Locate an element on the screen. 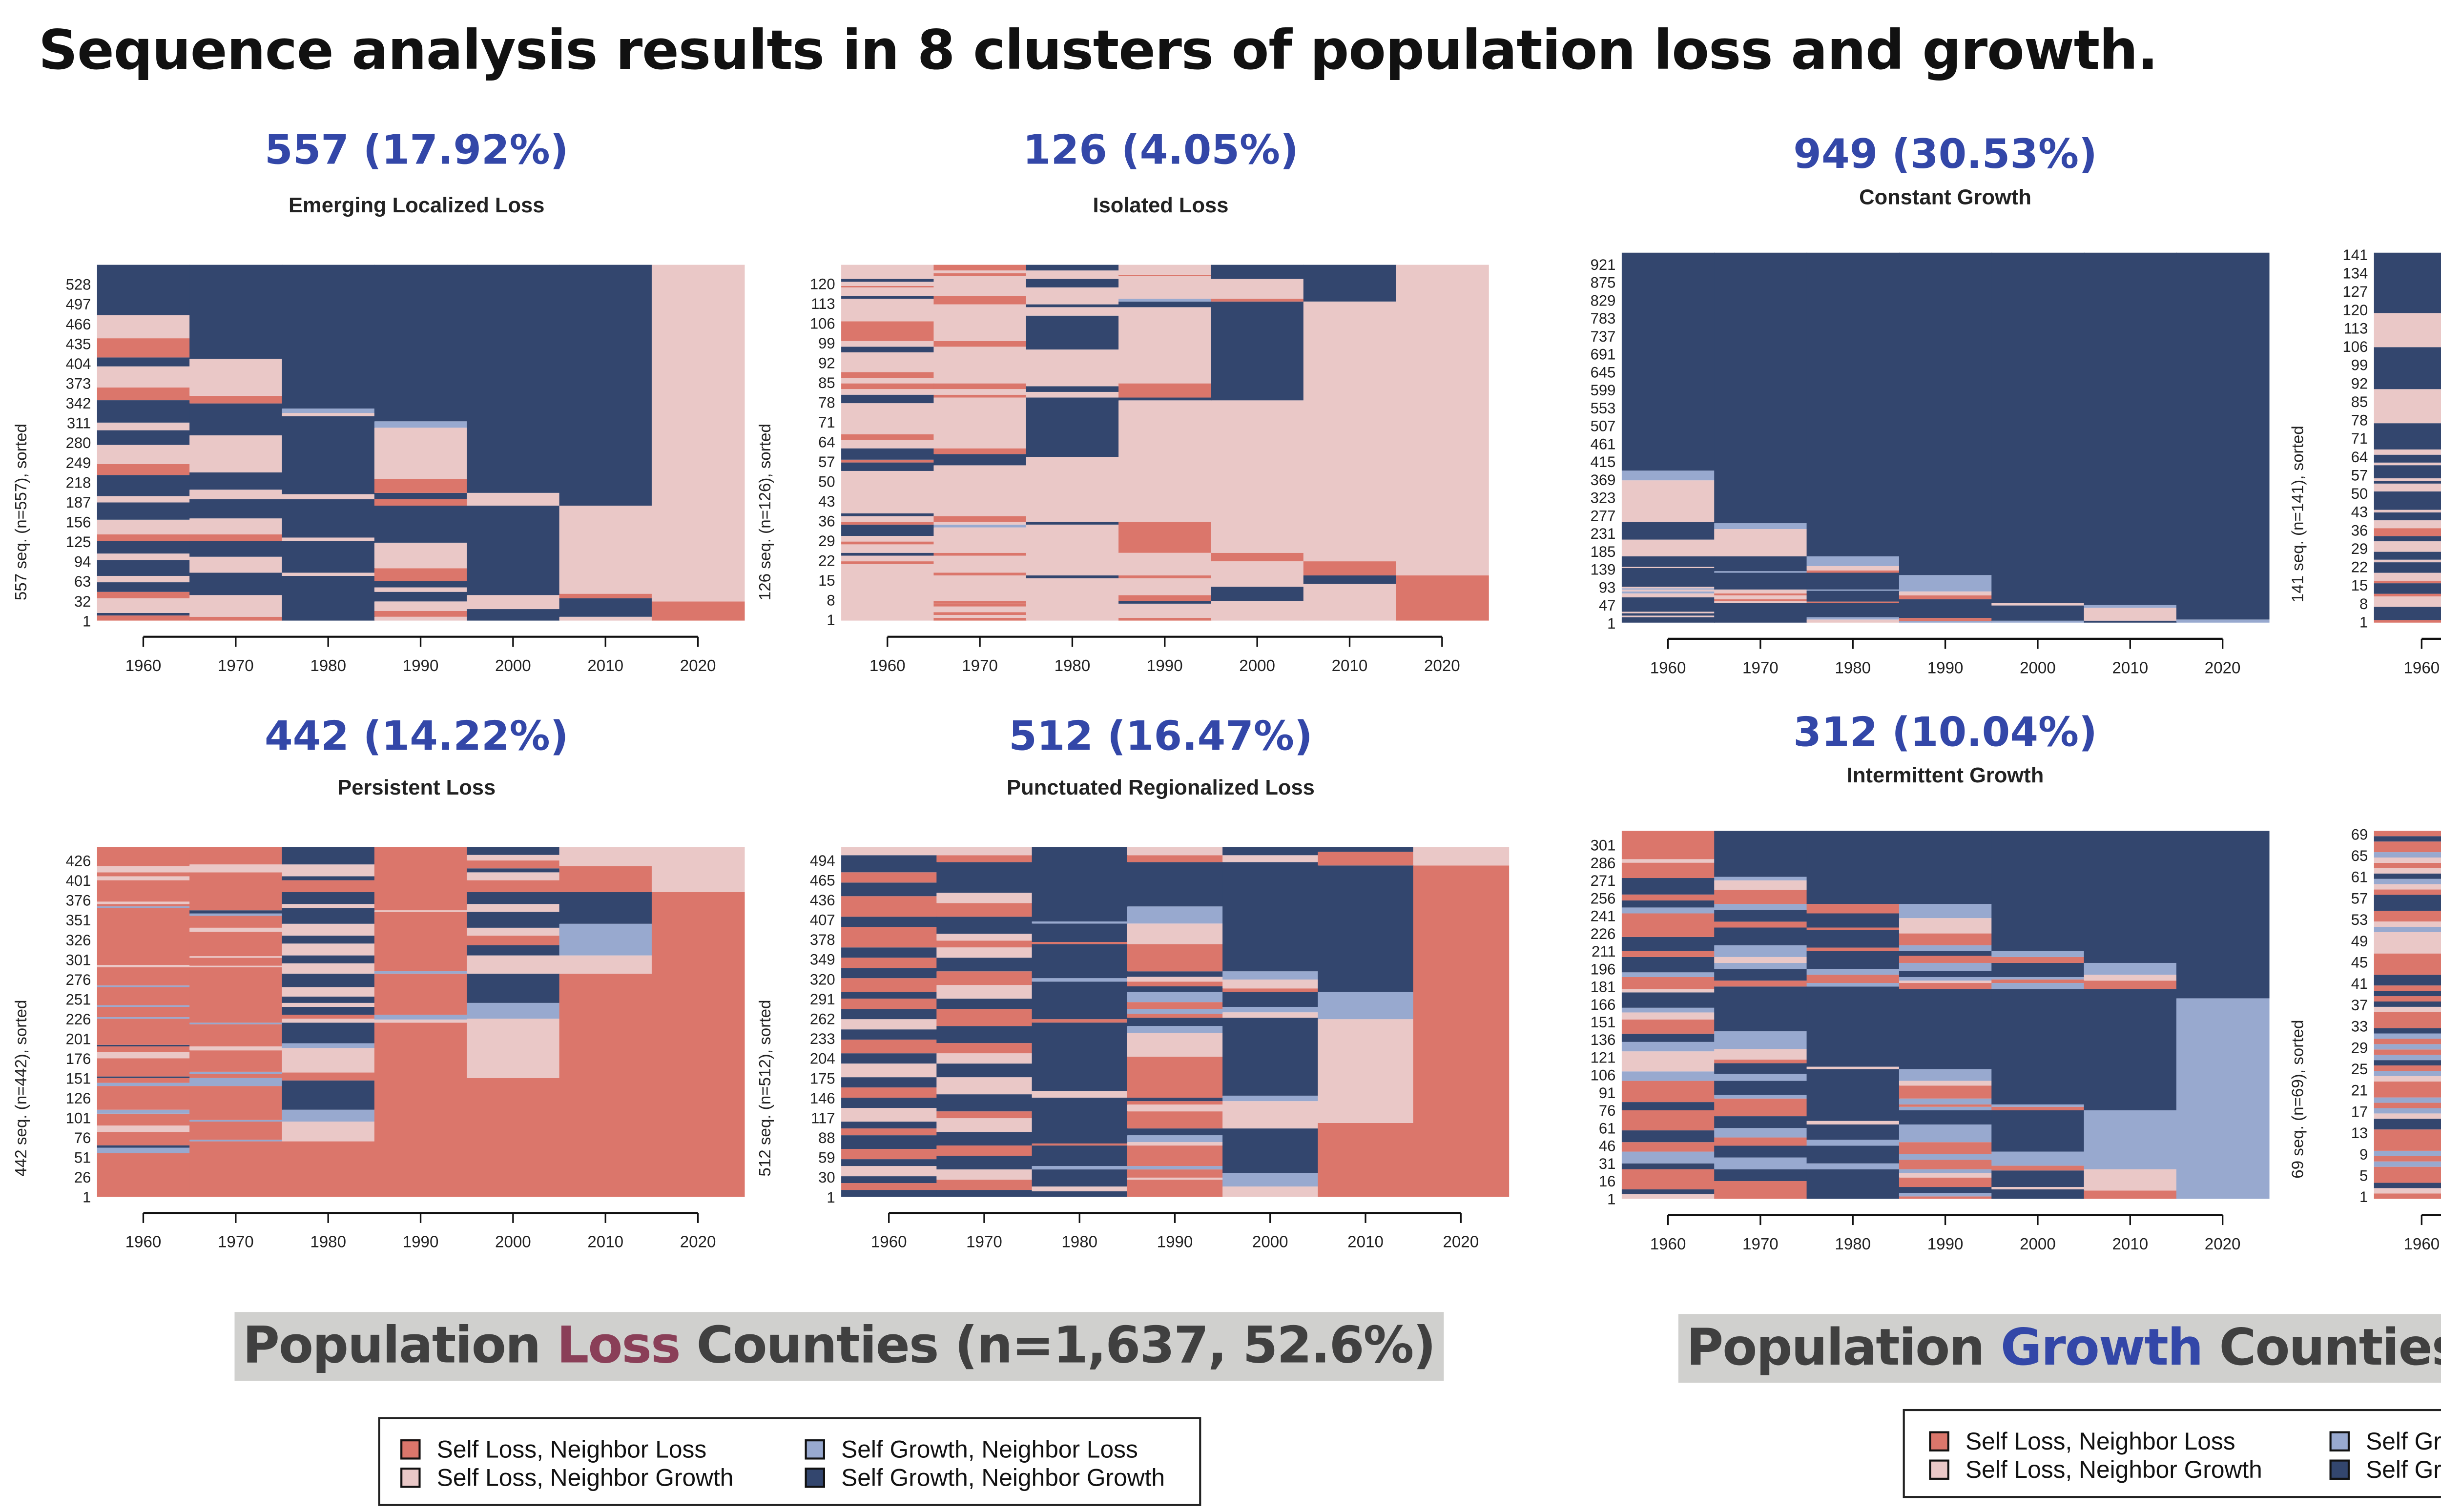 The height and width of the screenshot is (1512, 2441). x-tick-label: 2020 is located at coordinates (1442, 666).